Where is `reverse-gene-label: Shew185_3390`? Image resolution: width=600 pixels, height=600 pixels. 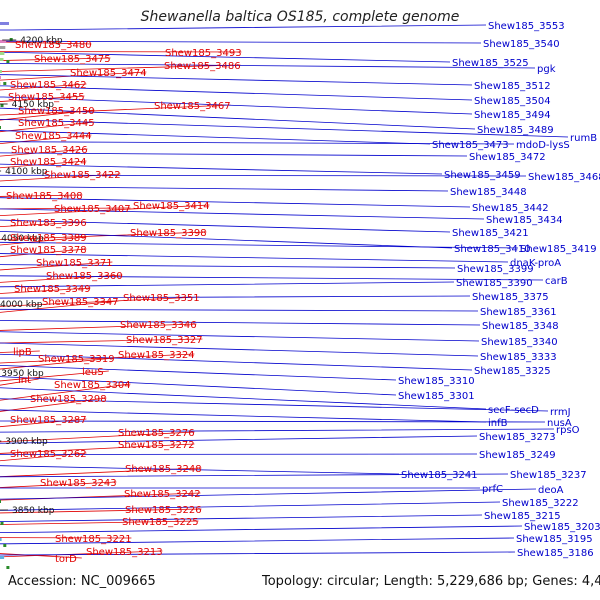
reverse-gene-label: Shew185_3390 is located at coordinates (494, 283).